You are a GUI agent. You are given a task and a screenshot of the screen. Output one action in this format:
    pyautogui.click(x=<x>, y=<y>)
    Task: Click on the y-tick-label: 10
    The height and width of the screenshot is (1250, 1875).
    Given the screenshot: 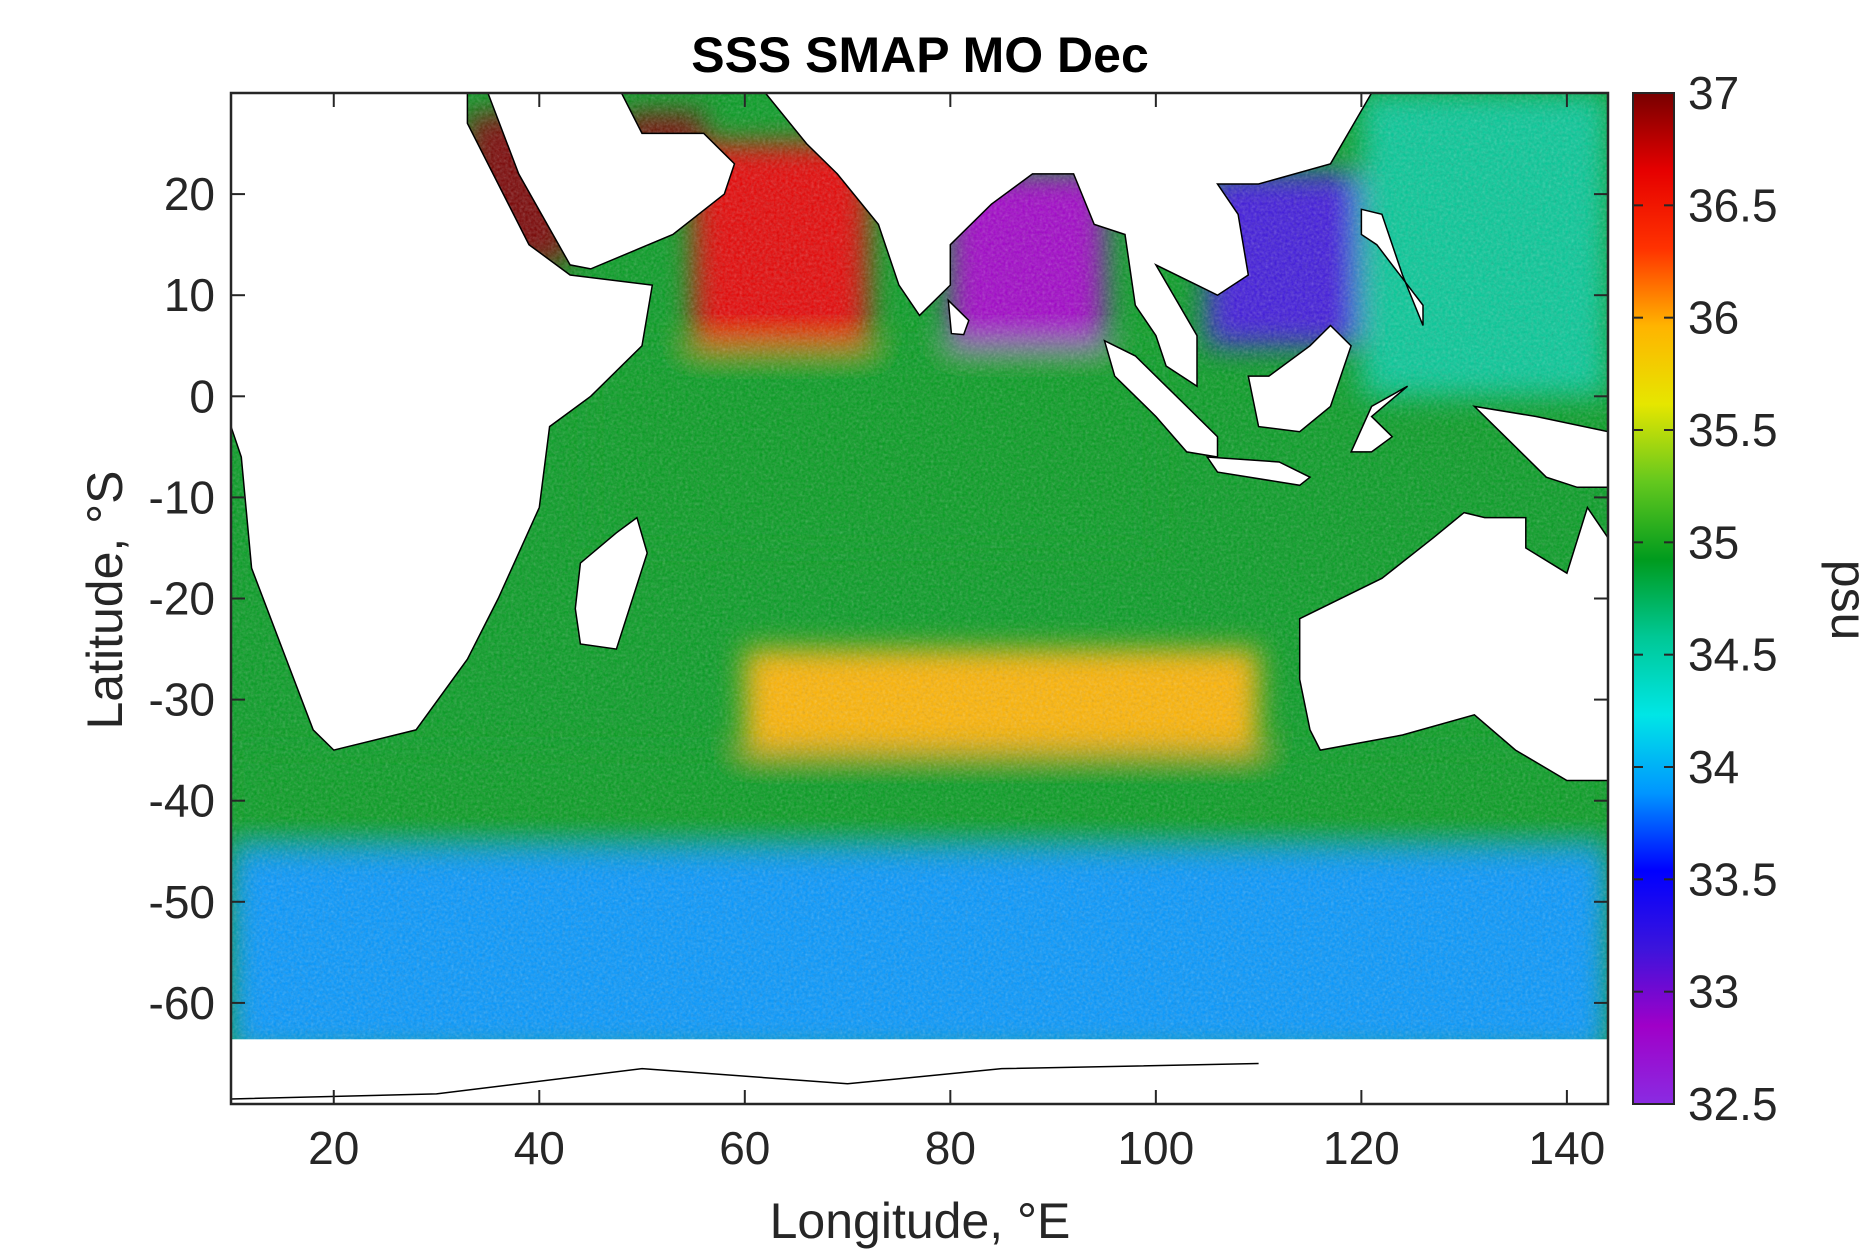 What is the action you would take?
    pyautogui.click(x=189, y=295)
    